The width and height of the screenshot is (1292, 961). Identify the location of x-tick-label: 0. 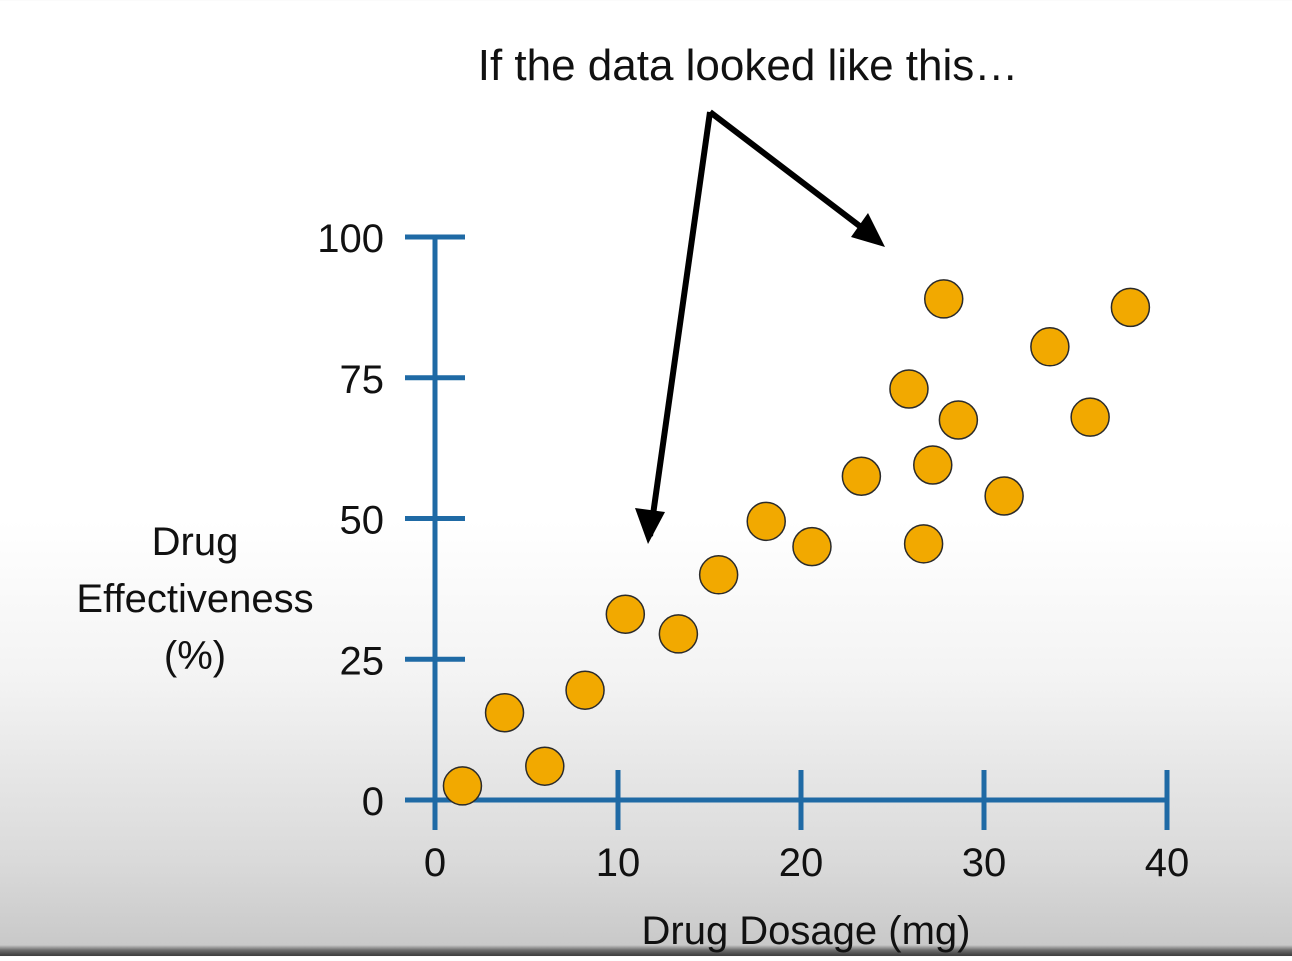
(435, 863).